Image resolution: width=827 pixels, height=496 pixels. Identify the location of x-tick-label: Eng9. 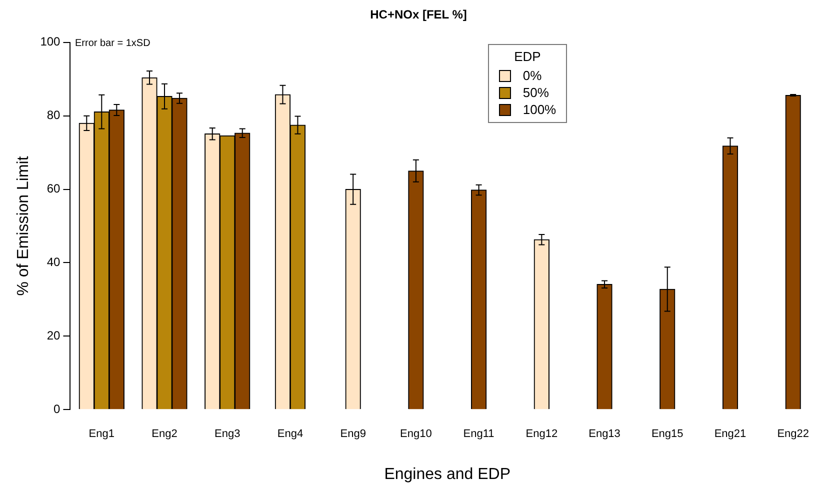
(353, 434).